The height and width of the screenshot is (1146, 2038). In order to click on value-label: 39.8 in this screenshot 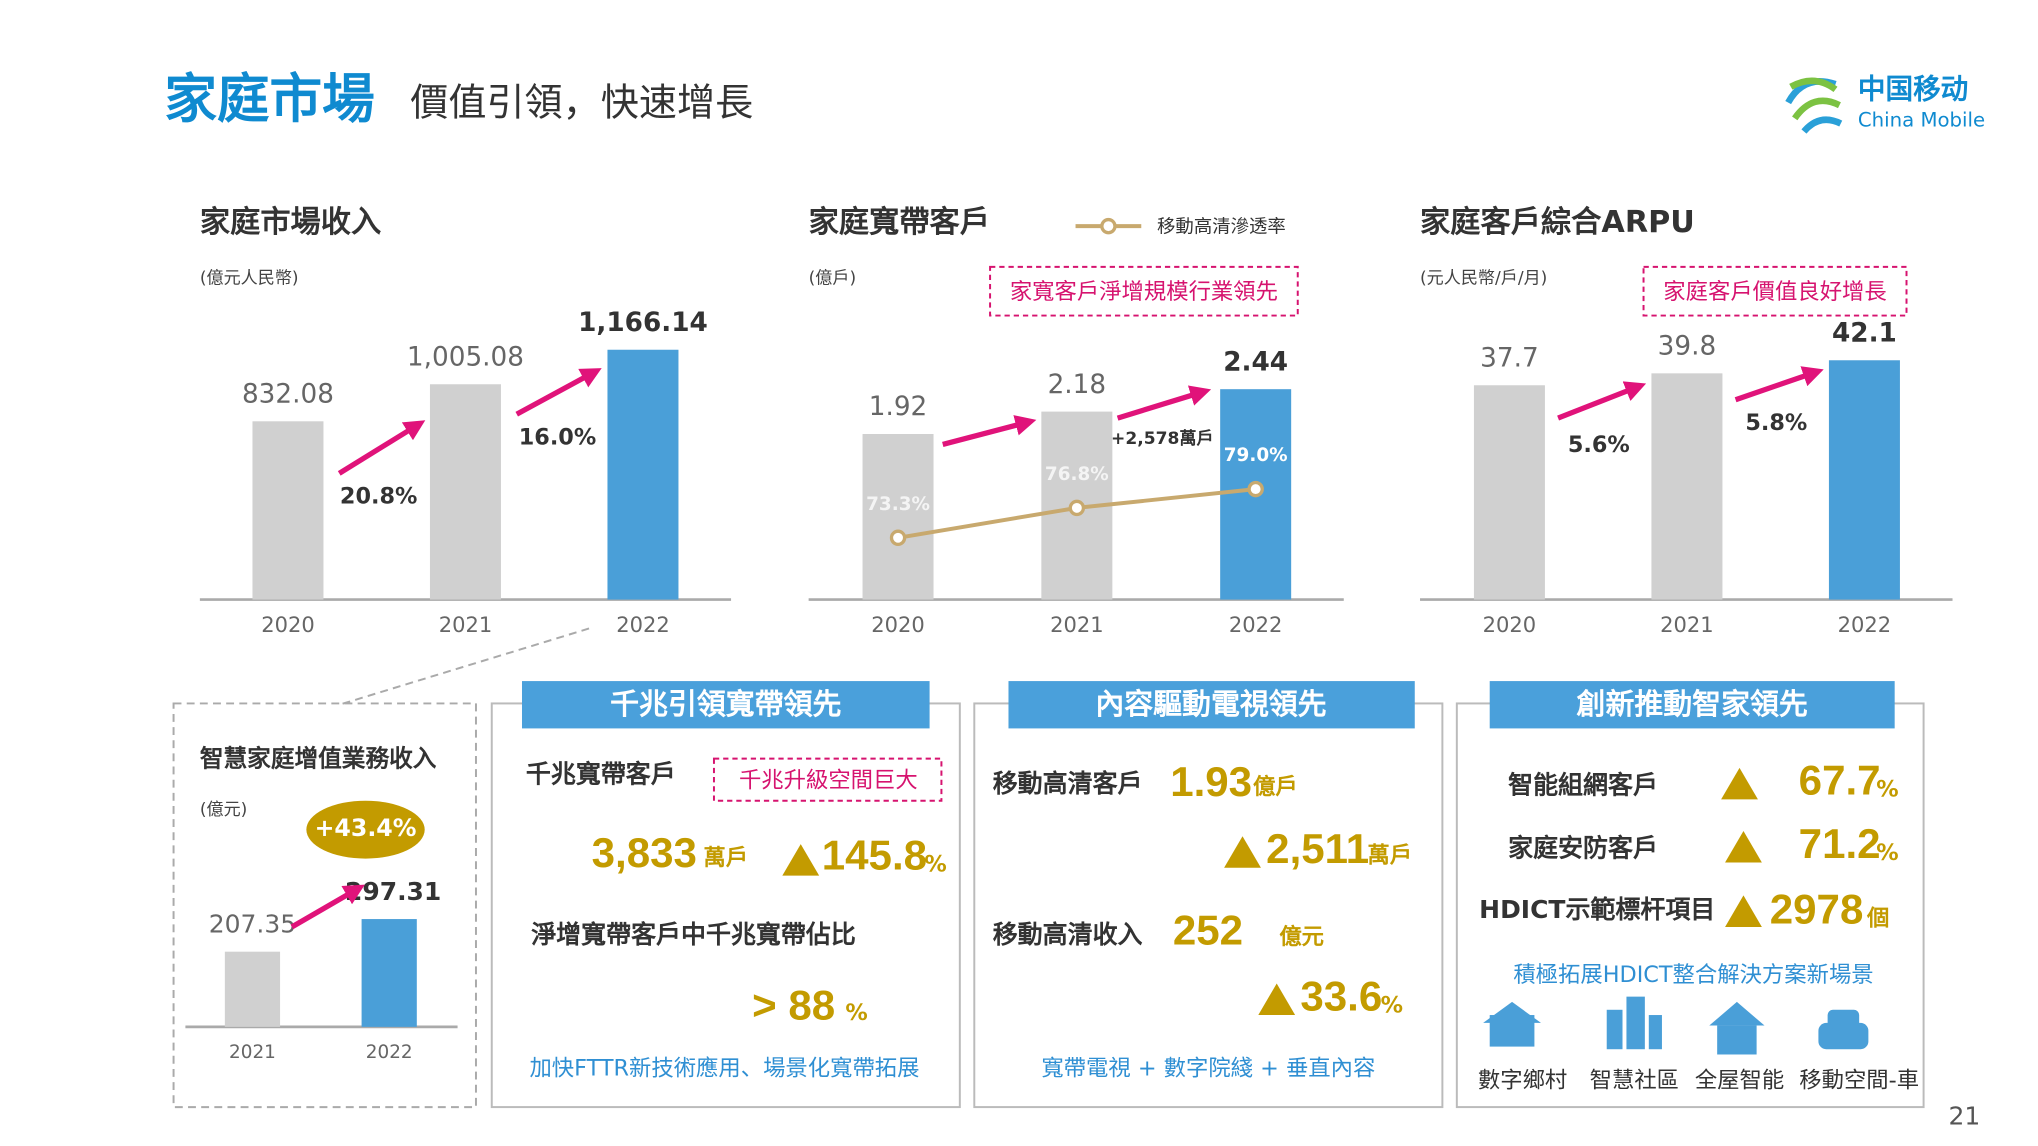, I will do `click(1687, 347)`.